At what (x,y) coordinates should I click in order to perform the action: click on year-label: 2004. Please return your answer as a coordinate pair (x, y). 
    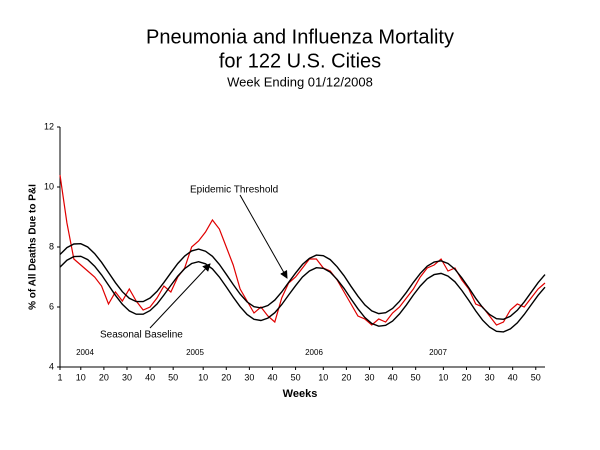
    Looking at the image, I should click on (85, 352).